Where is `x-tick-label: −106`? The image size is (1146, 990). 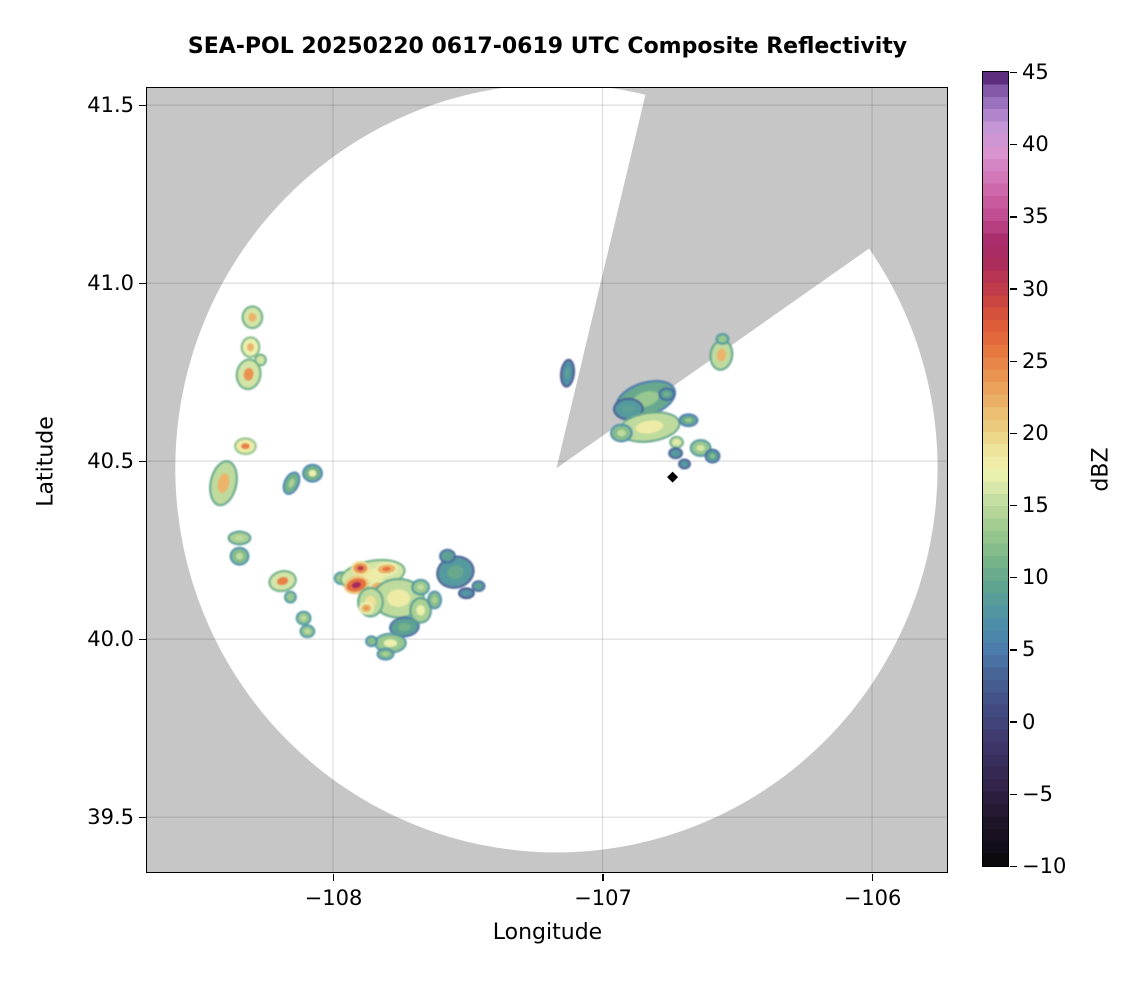
x-tick-label: −106 is located at coordinates (872, 898).